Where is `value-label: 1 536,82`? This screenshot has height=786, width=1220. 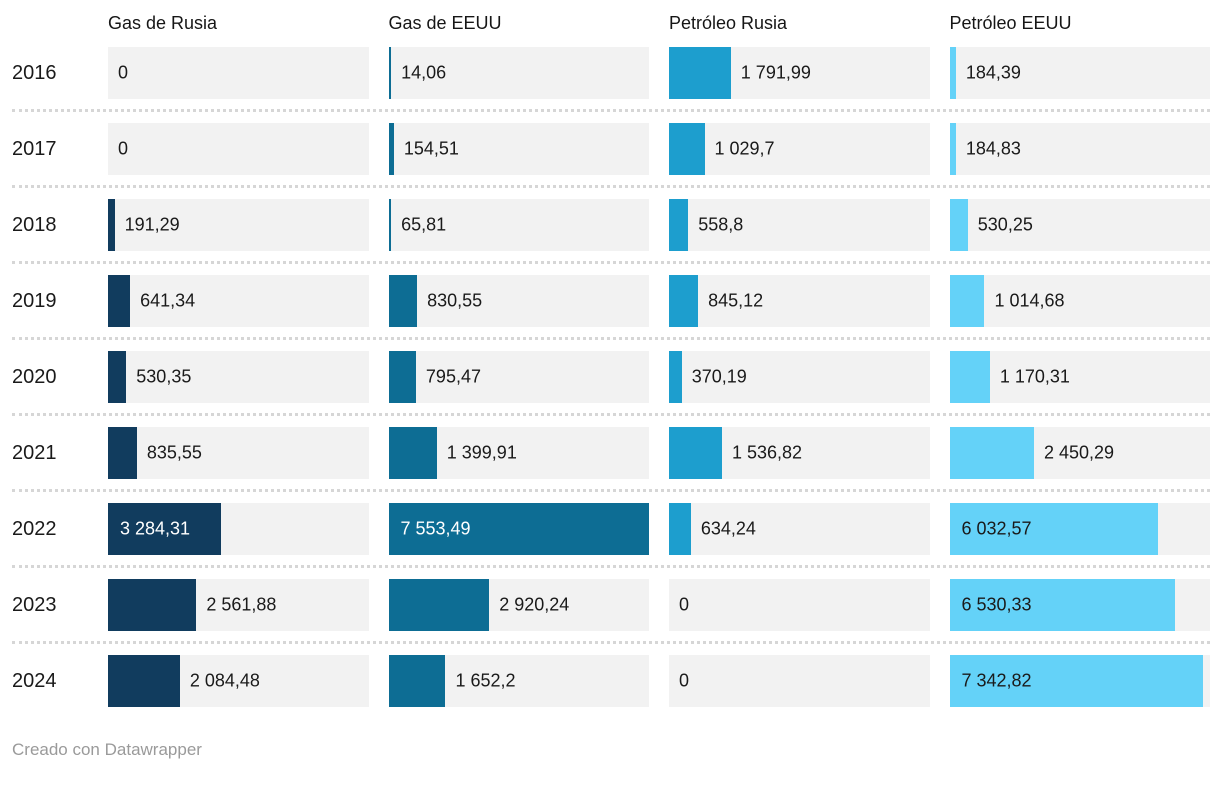 value-label: 1 536,82 is located at coordinates (767, 452).